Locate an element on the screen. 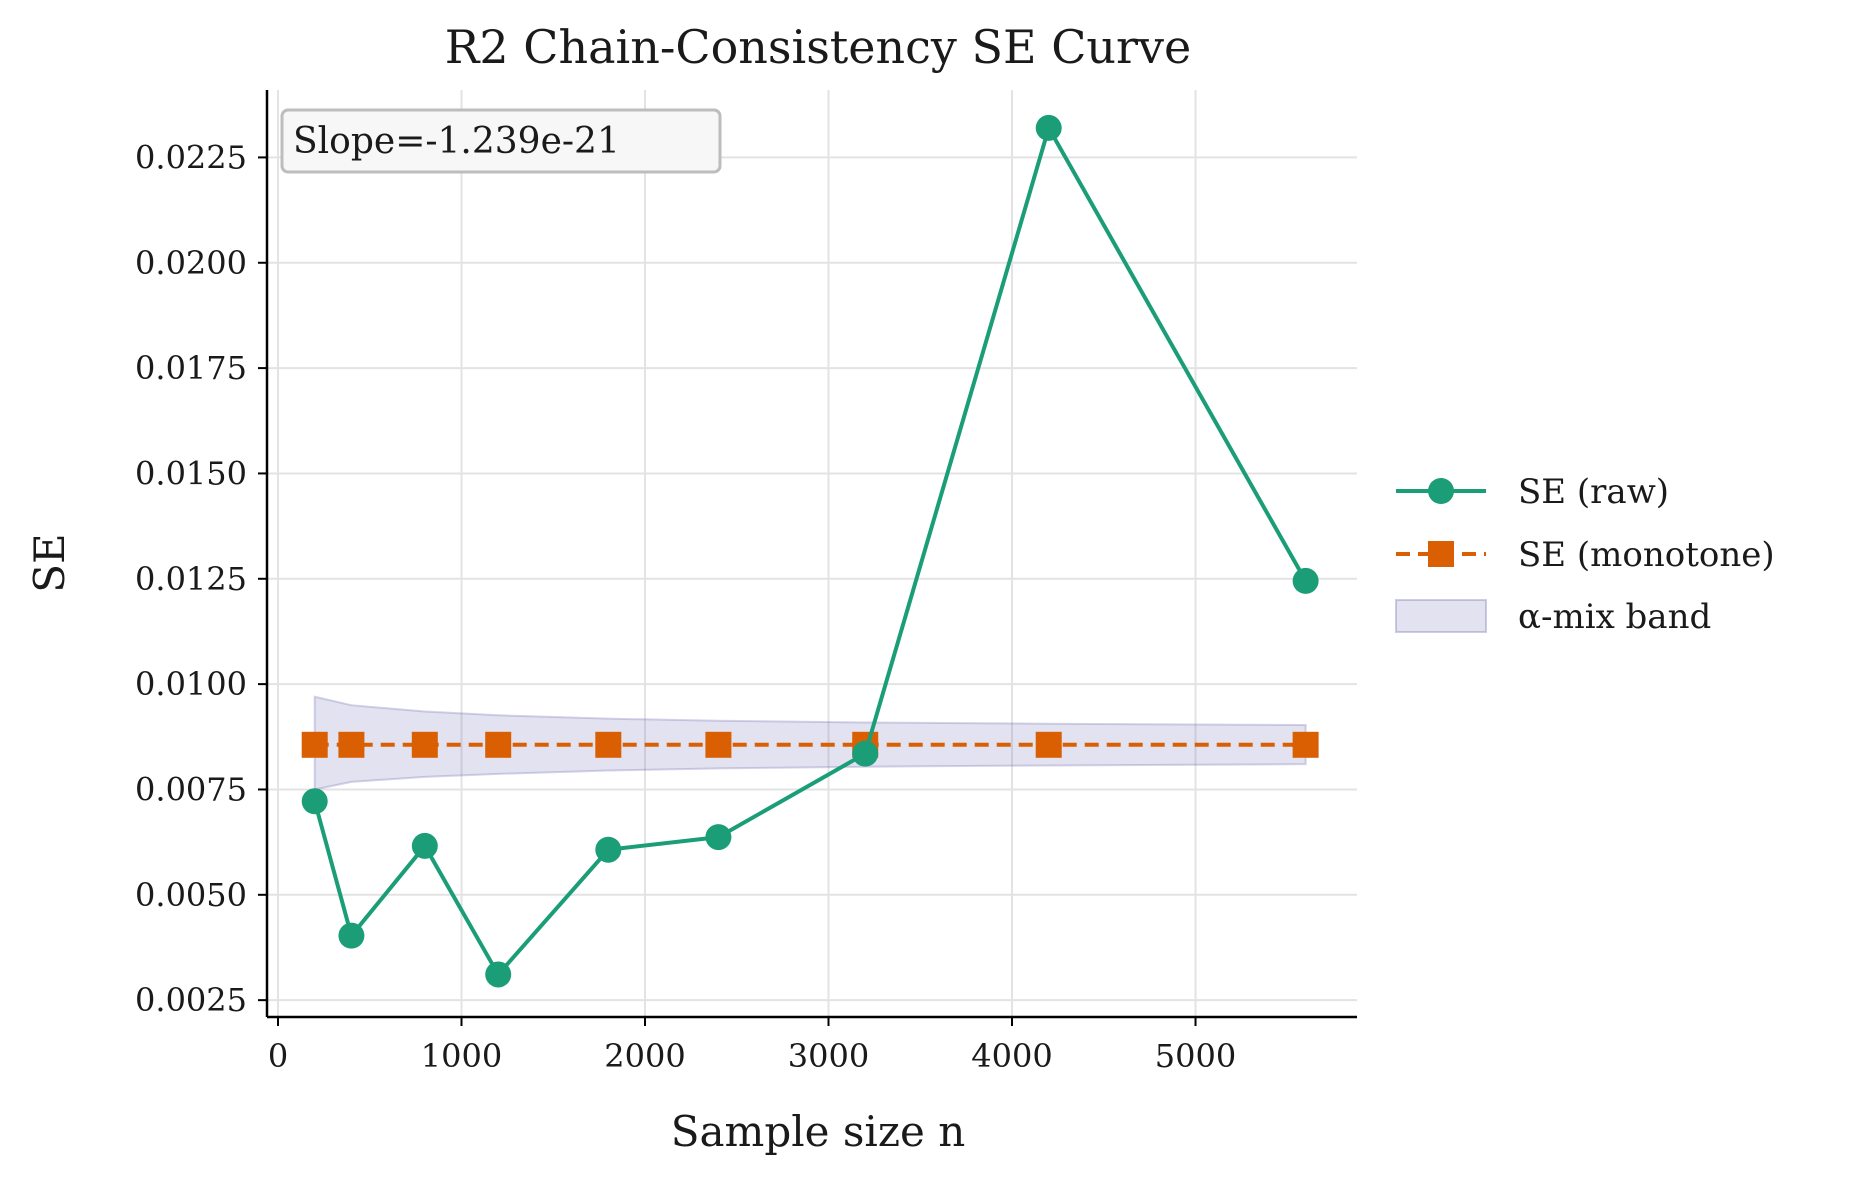 This screenshot has width=1863, height=1179. y-axis-label: SE is located at coordinates (49, 562).